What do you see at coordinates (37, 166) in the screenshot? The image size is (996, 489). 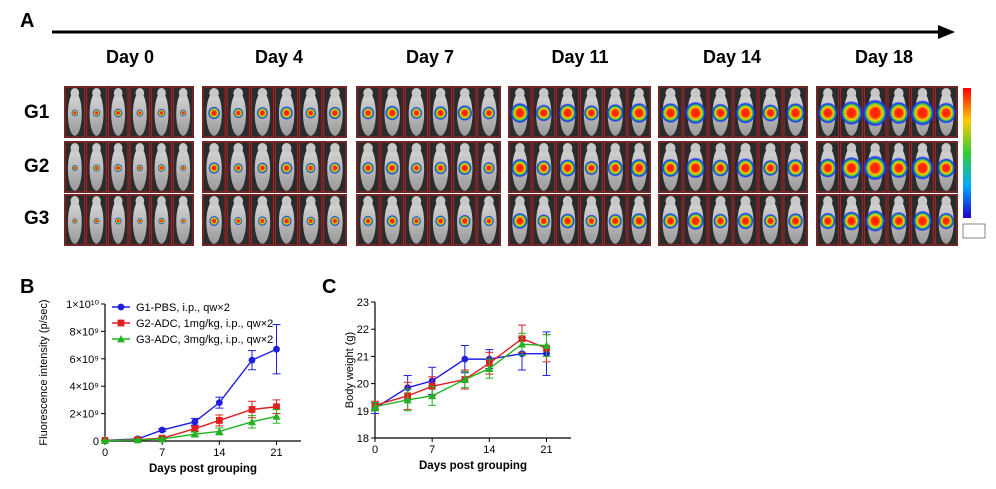 I see `group-label-g2: G2` at bounding box center [37, 166].